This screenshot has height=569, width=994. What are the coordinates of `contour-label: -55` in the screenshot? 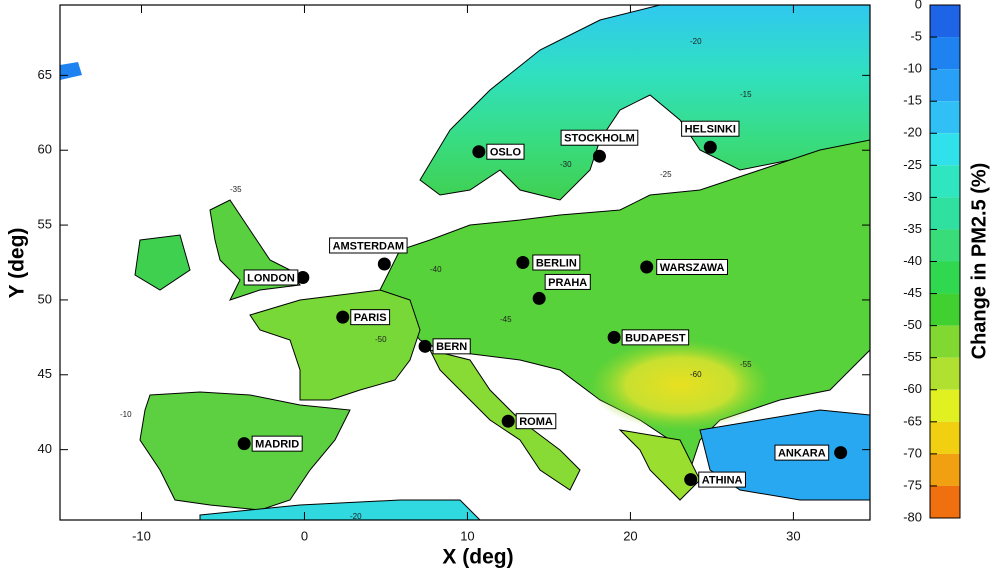 It's located at (746, 364).